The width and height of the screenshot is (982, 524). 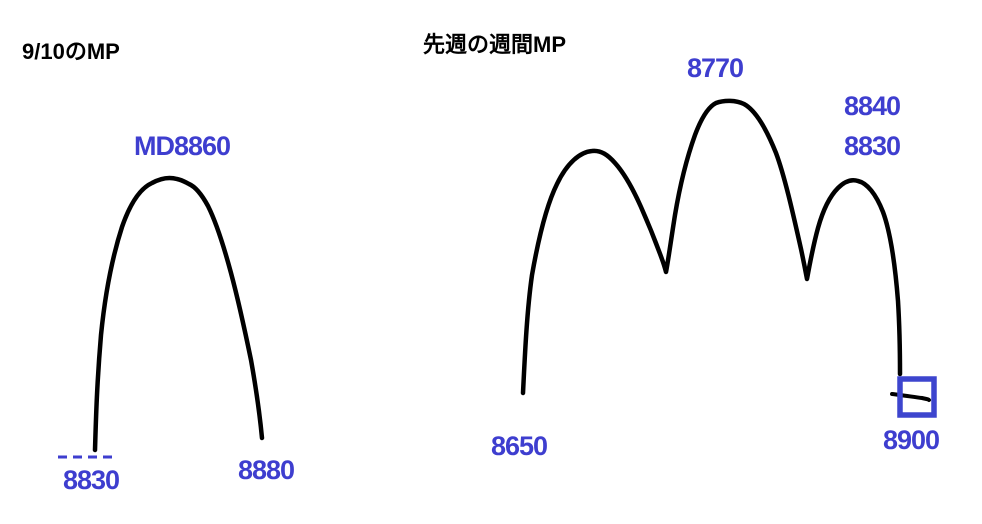 What do you see at coordinates (91, 480) in the screenshot?
I see `left-bottom-left-price-label: 8830` at bounding box center [91, 480].